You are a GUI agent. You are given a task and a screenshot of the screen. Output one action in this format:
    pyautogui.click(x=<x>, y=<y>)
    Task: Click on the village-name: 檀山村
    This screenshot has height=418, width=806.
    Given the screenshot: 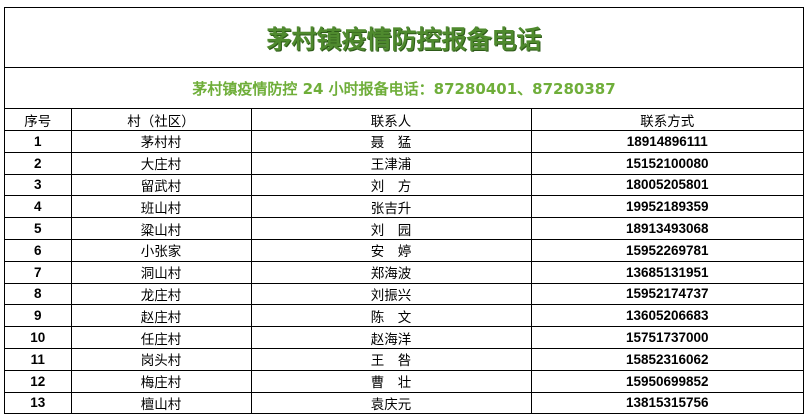 What is the action you would take?
    pyautogui.click(x=161, y=402)
    